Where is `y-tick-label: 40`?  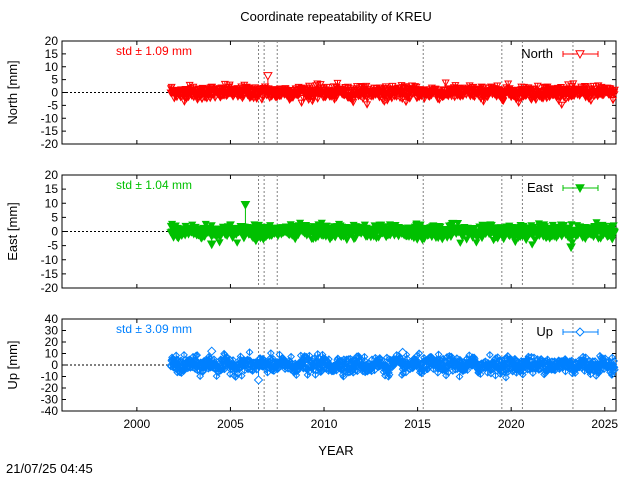
y-tick-label: 40 is located at coordinates (52, 319).